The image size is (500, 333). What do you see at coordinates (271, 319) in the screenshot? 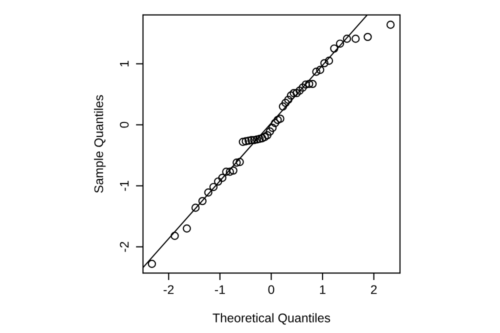
I see `x-axis-title: Theoretical Quantiles` at bounding box center [271, 319].